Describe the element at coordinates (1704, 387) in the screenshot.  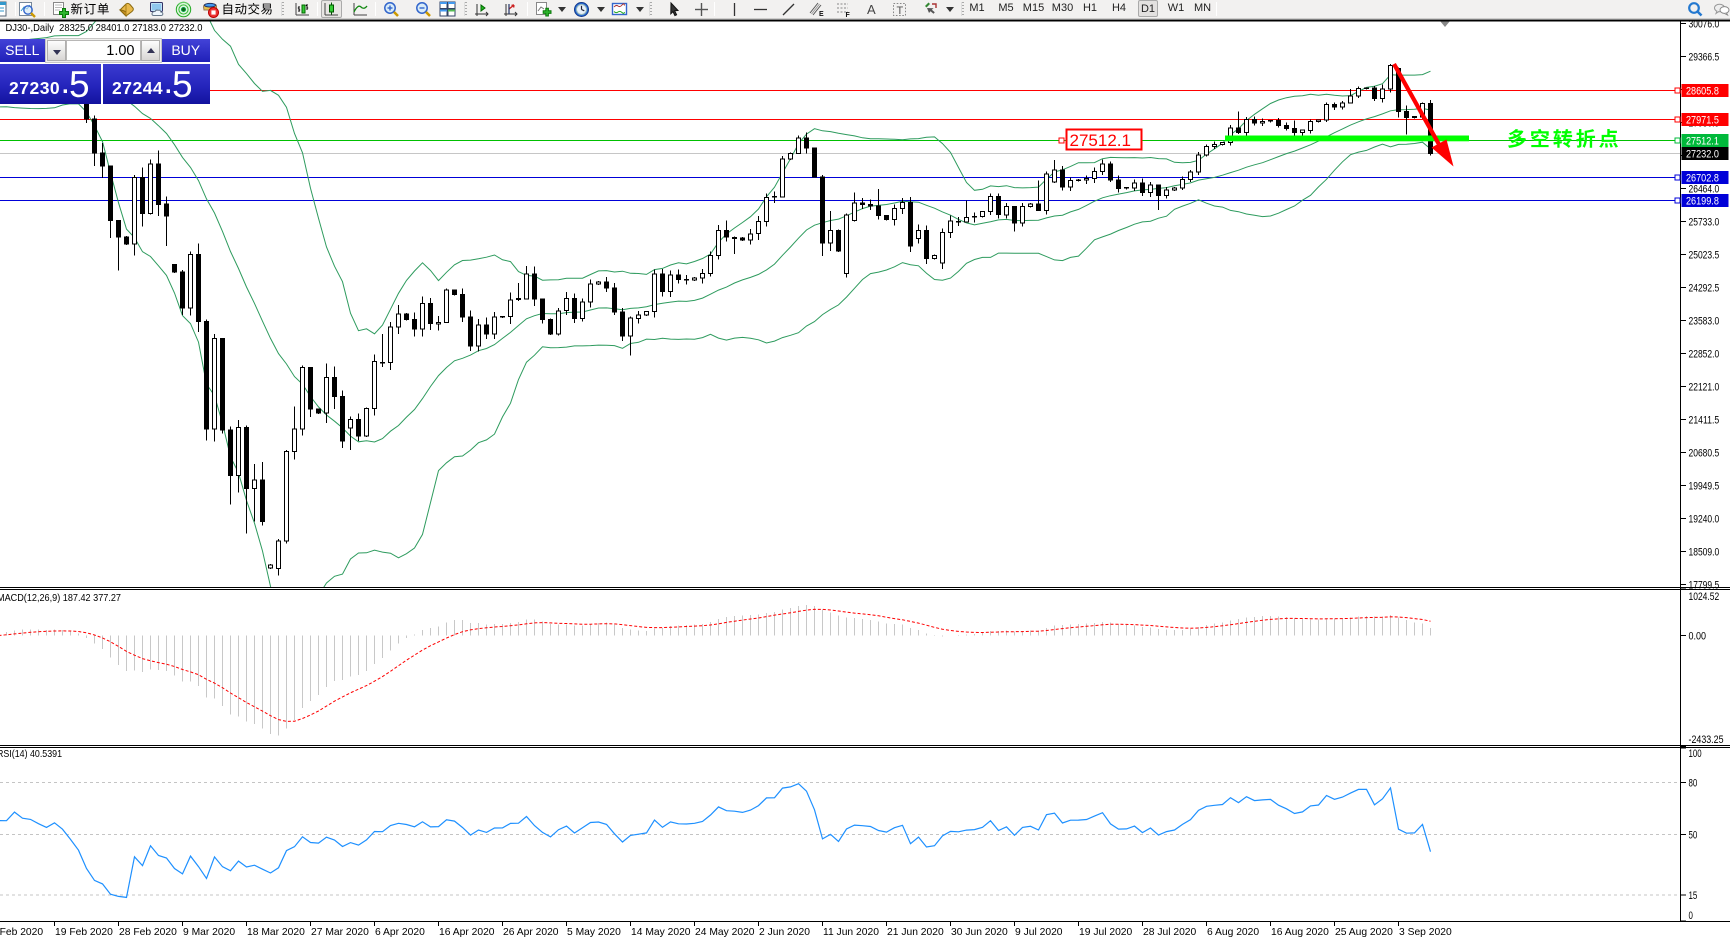
I see `svg-text: 22121.0` at that location.